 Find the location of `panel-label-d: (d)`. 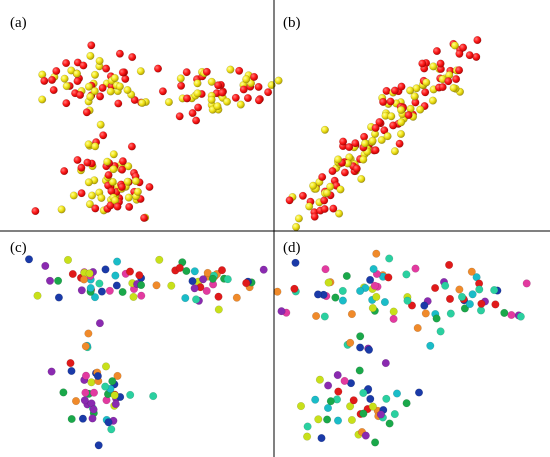

panel-label-d: (d) is located at coordinates (292, 248).